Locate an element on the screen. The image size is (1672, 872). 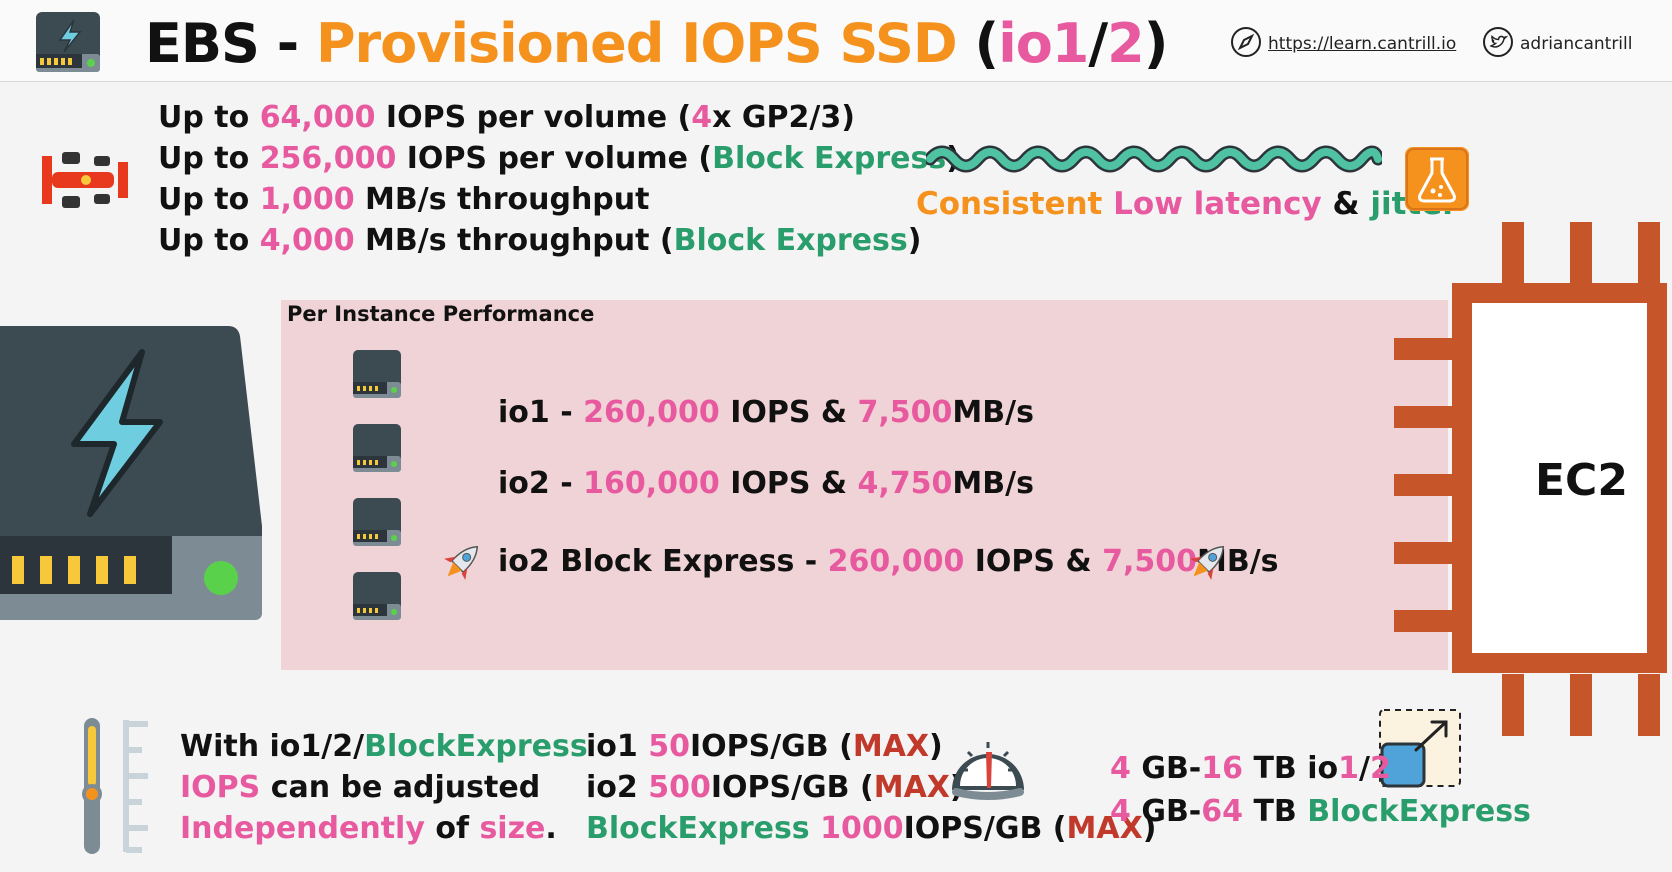
twitter-icon is located at coordinates (1498, 42).